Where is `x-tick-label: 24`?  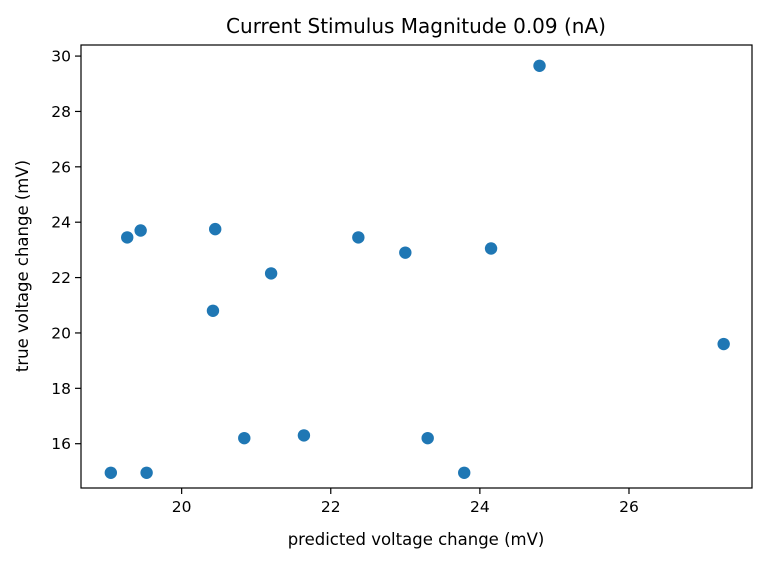
x-tick-label: 24 is located at coordinates (480, 507).